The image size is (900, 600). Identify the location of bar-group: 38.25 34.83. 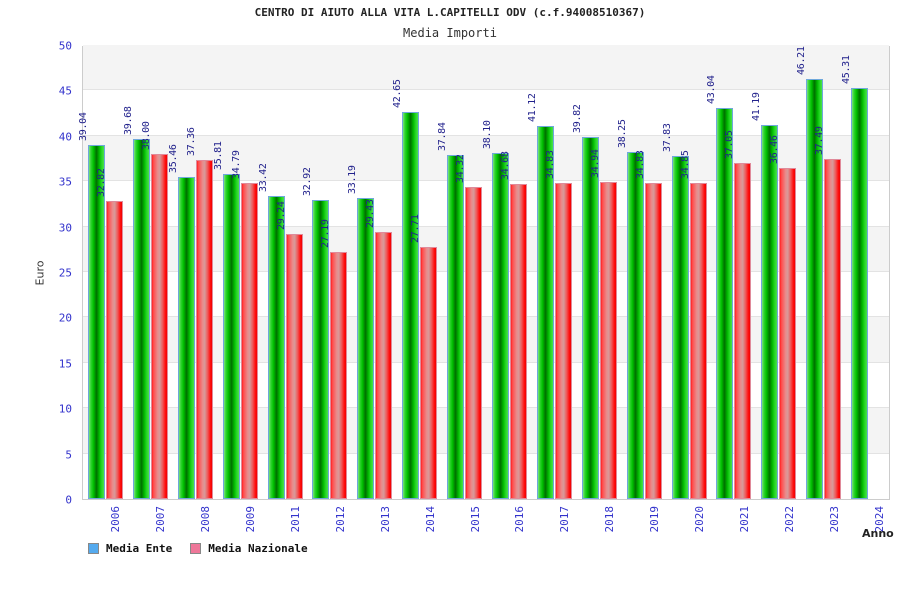
(639, 273).